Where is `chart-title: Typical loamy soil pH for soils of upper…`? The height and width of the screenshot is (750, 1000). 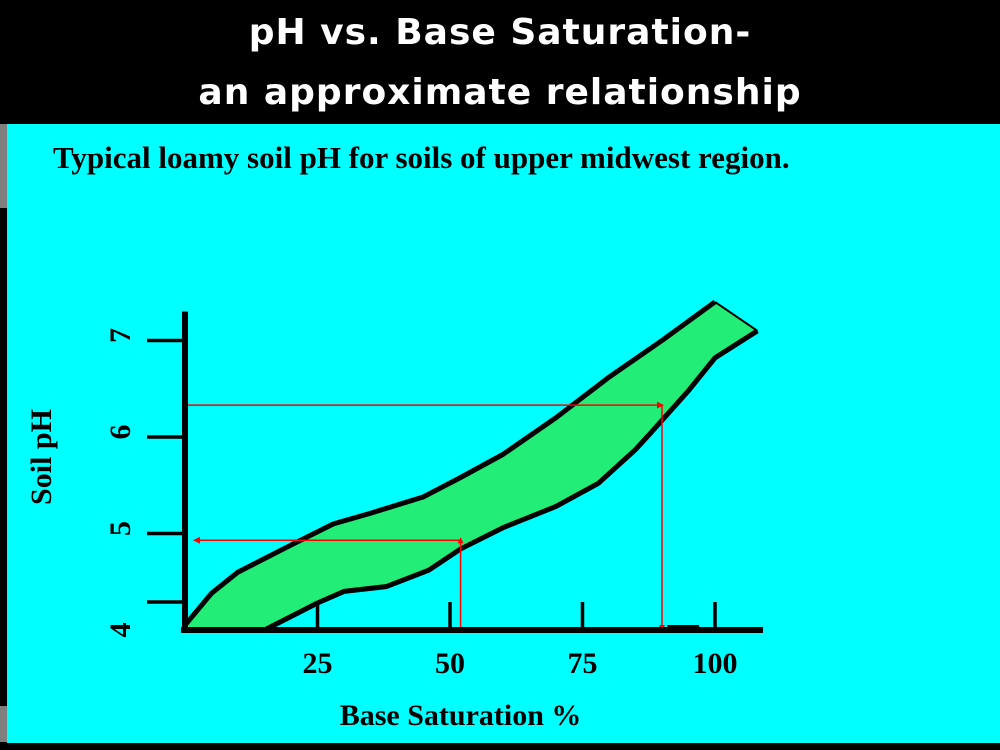
chart-title: Typical loamy soil pH for soils of upper… is located at coordinates (421, 157).